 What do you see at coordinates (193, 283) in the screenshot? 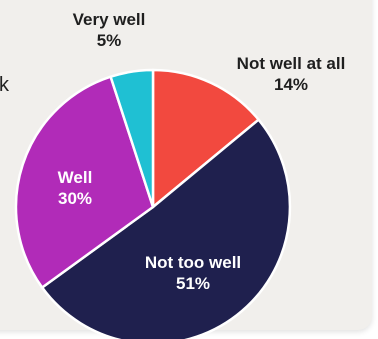
I see `slice-value: 51%` at bounding box center [193, 283].